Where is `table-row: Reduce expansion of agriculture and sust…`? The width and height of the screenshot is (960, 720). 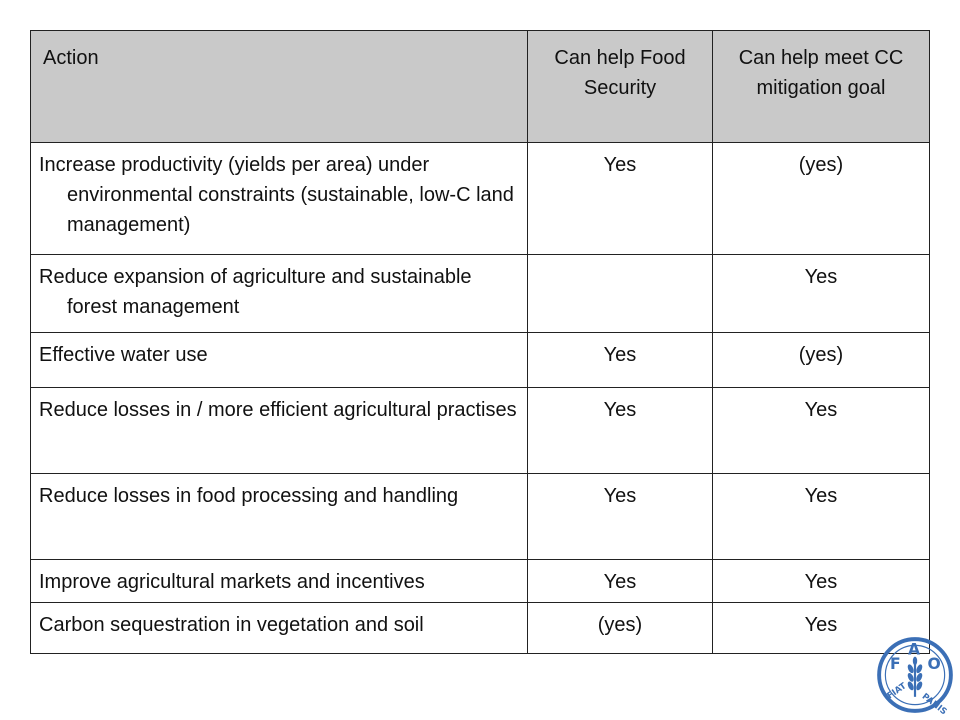
table-row: Reduce expansion of agriculture and sust… is located at coordinates (480, 293).